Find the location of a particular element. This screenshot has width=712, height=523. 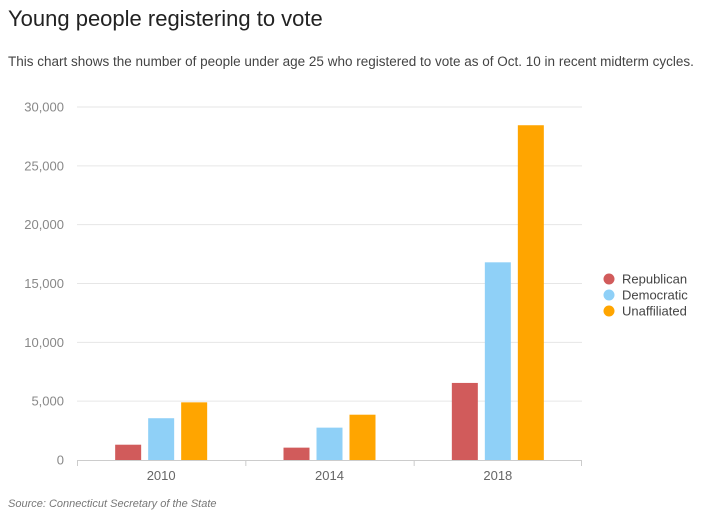

bar-unaffiliated-2018 is located at coordinates (530, 292).